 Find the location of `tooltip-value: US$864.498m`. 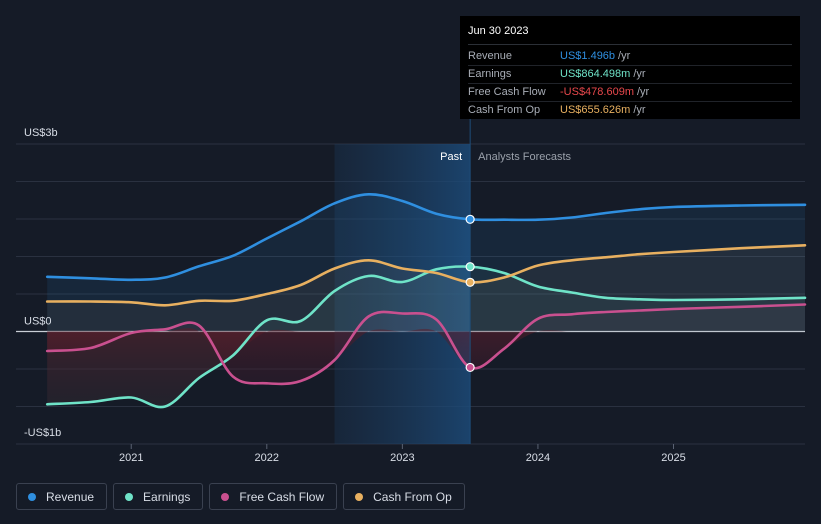

tooltip-value: US$864.498m is located at coordinates (595, 74).